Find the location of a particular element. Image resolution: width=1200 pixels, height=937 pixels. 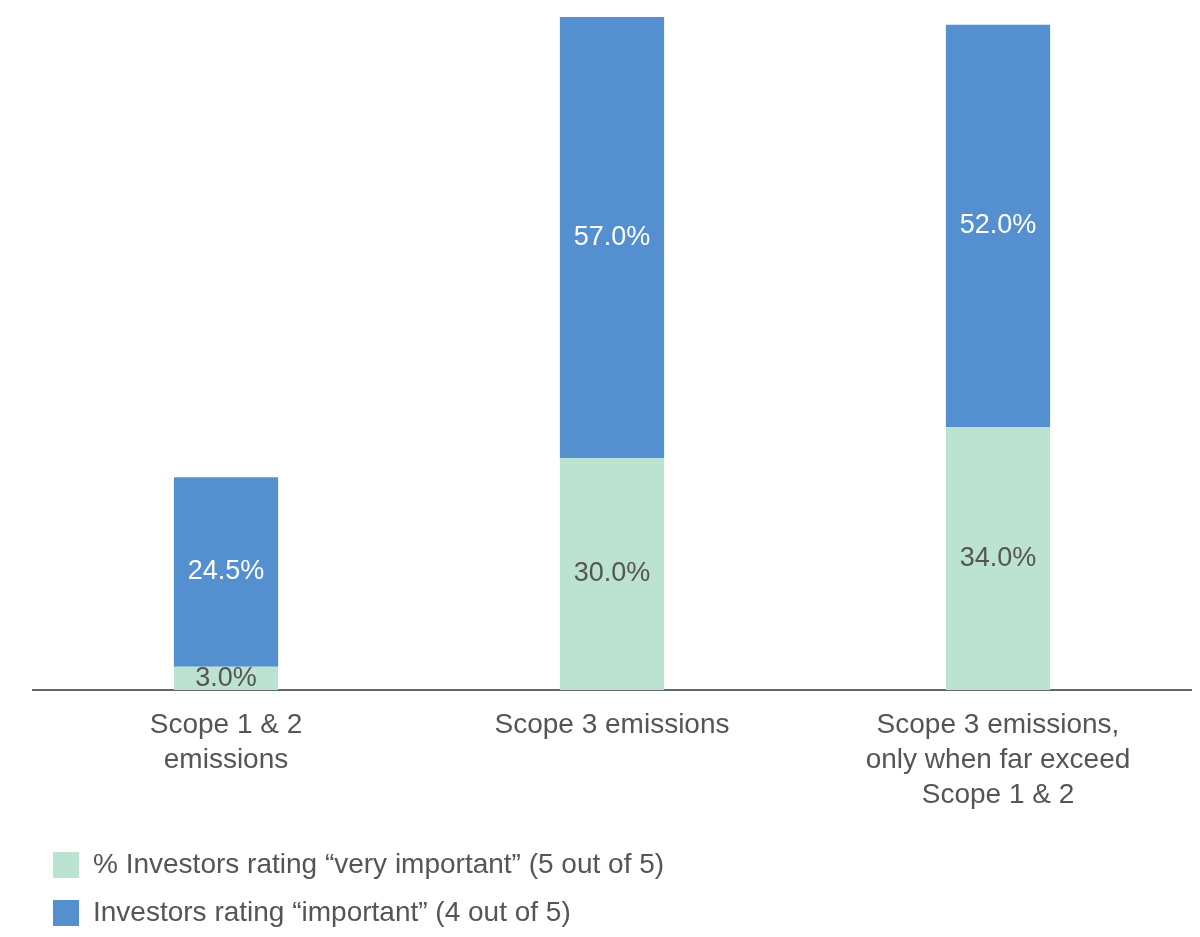

data-label: 30.0% is located at coordinates (612, 572).